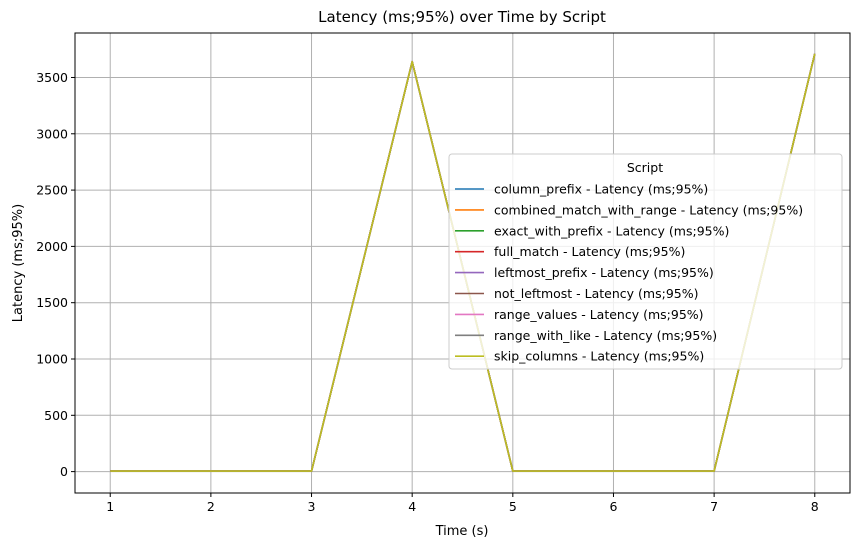 The image size is (859, 547). I want to click on x-tick-label: 3, so click(312, 506).